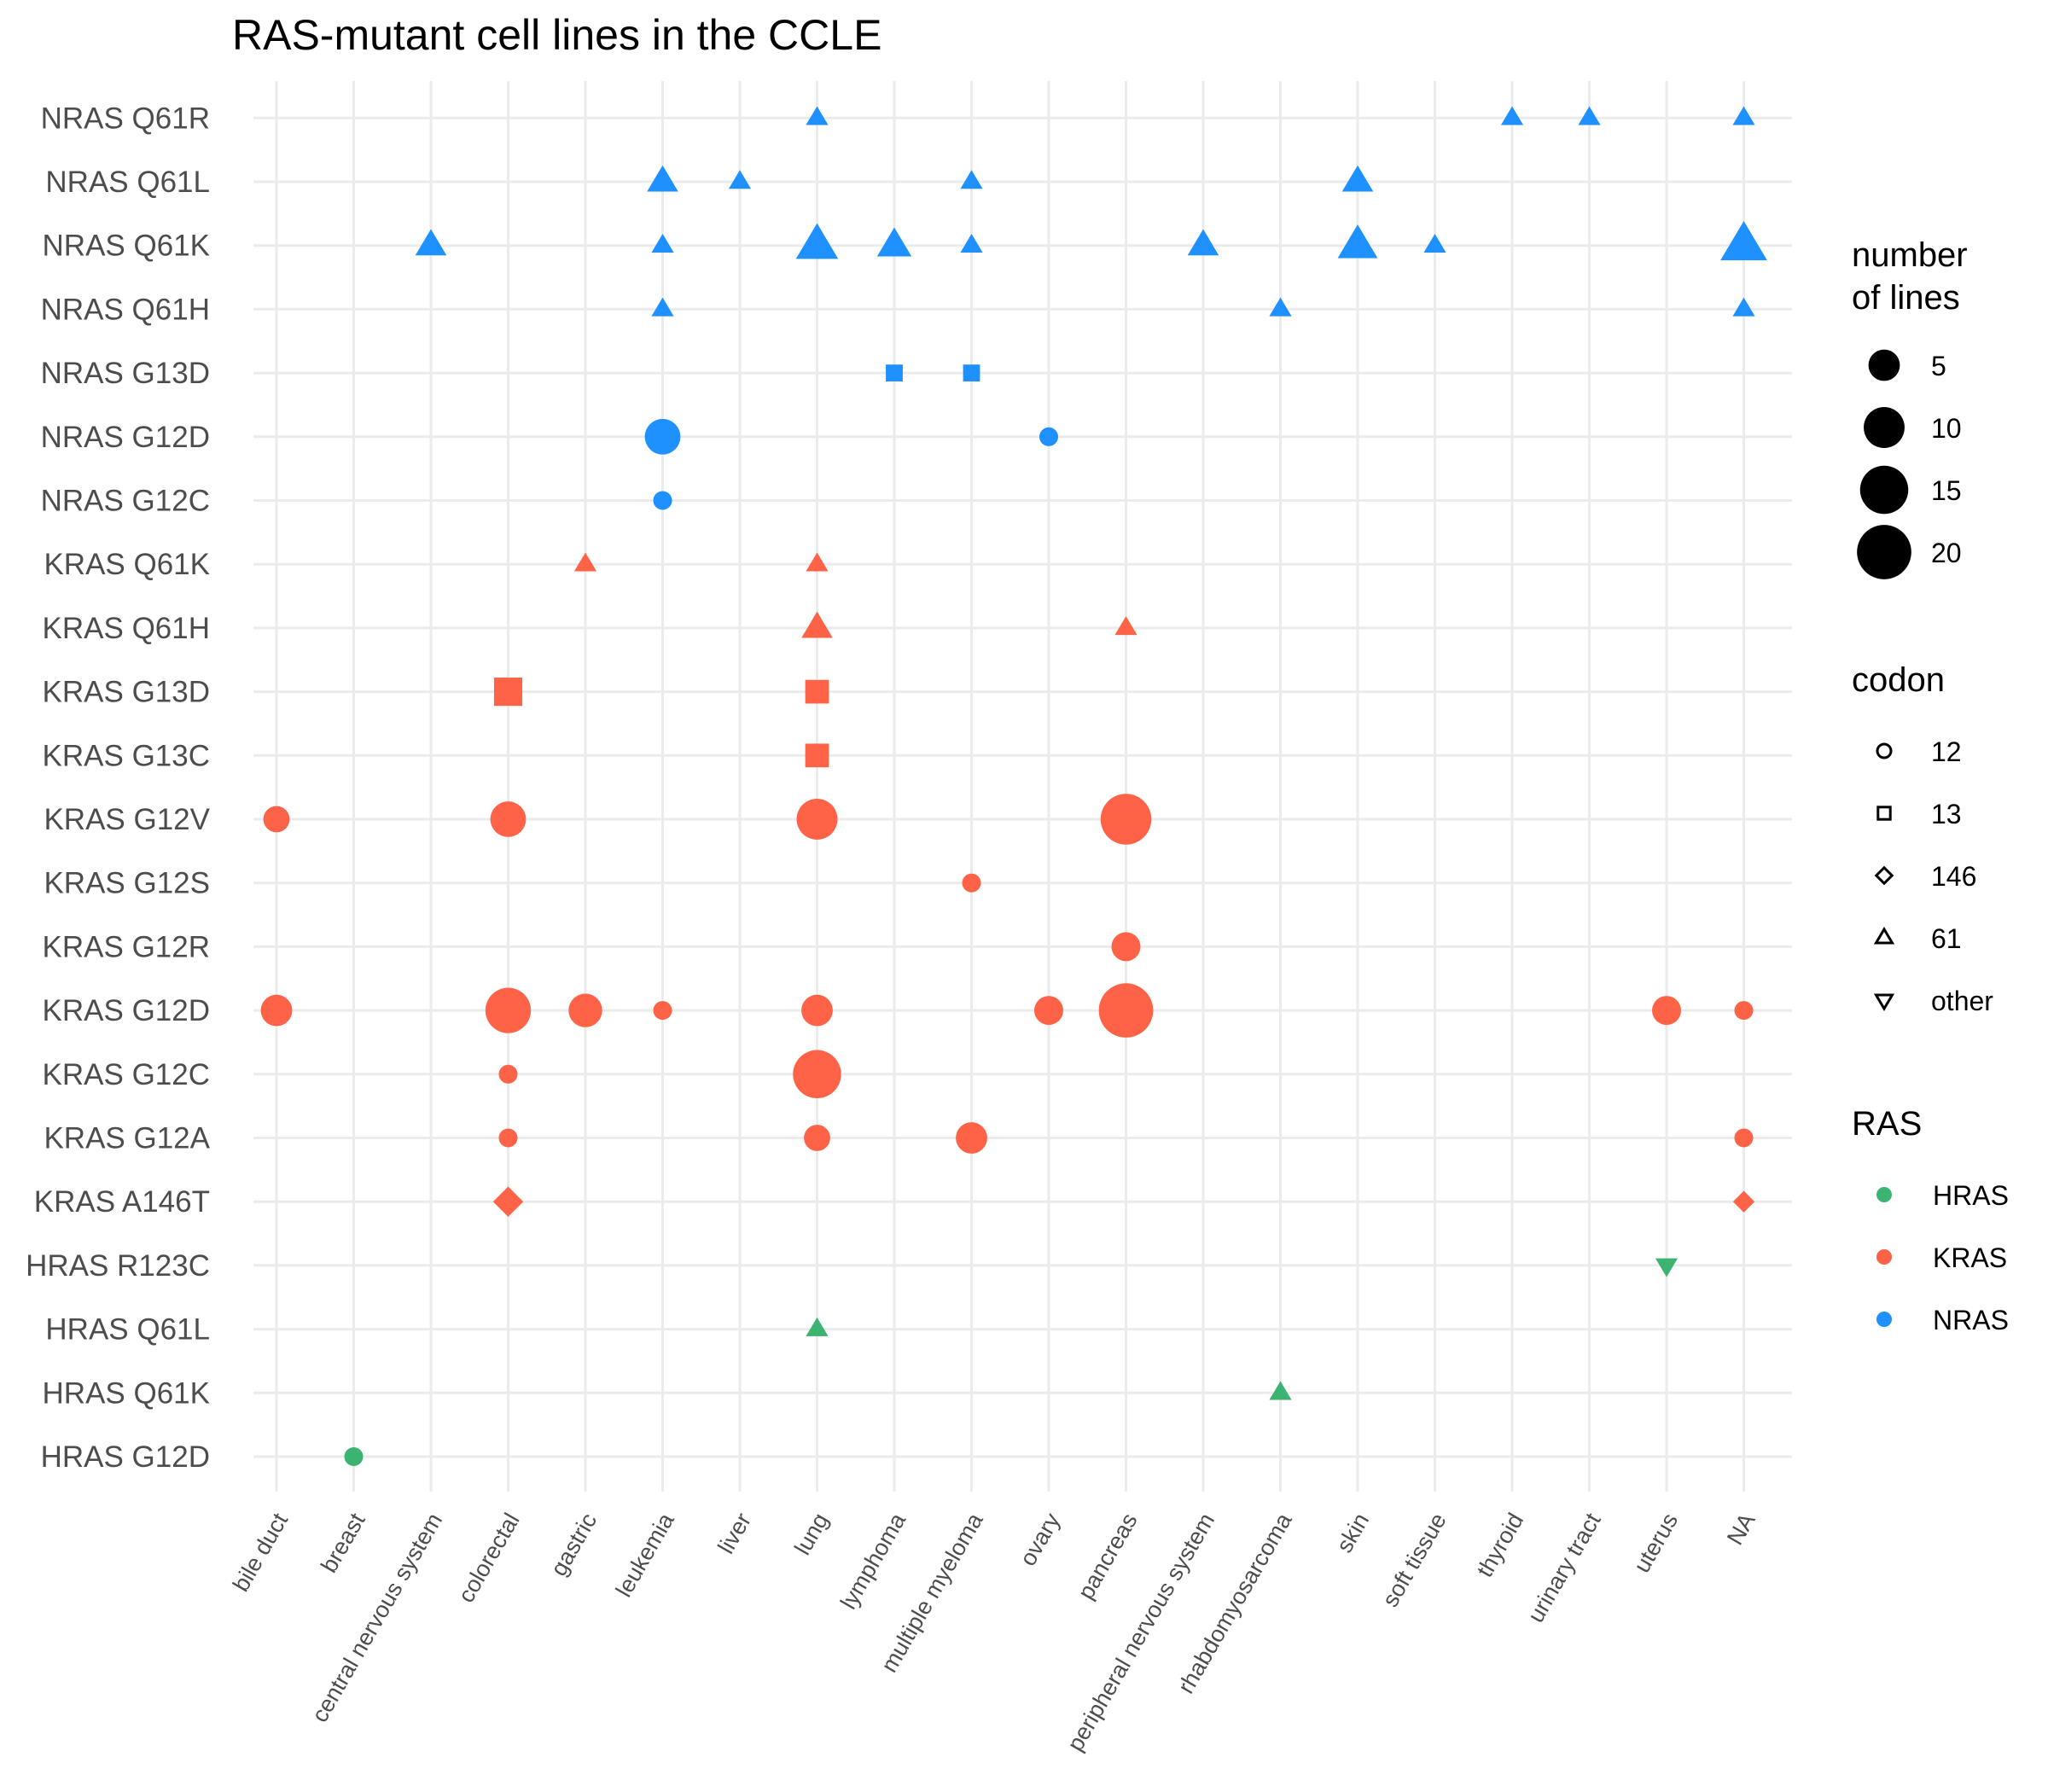  Describe the element at coordinates (817, 116) in the screenshot. I see `data-point-nras-q61r-lung` at that location.